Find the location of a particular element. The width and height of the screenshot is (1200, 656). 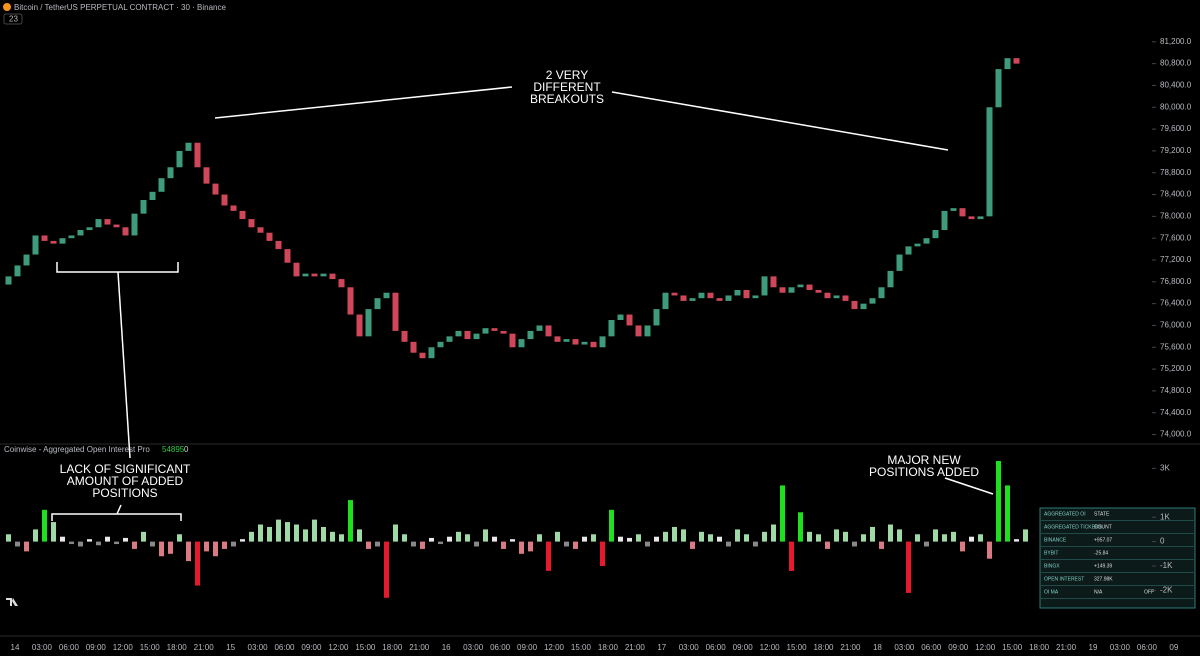

badge: 23 is located at coordinates (13, 19).